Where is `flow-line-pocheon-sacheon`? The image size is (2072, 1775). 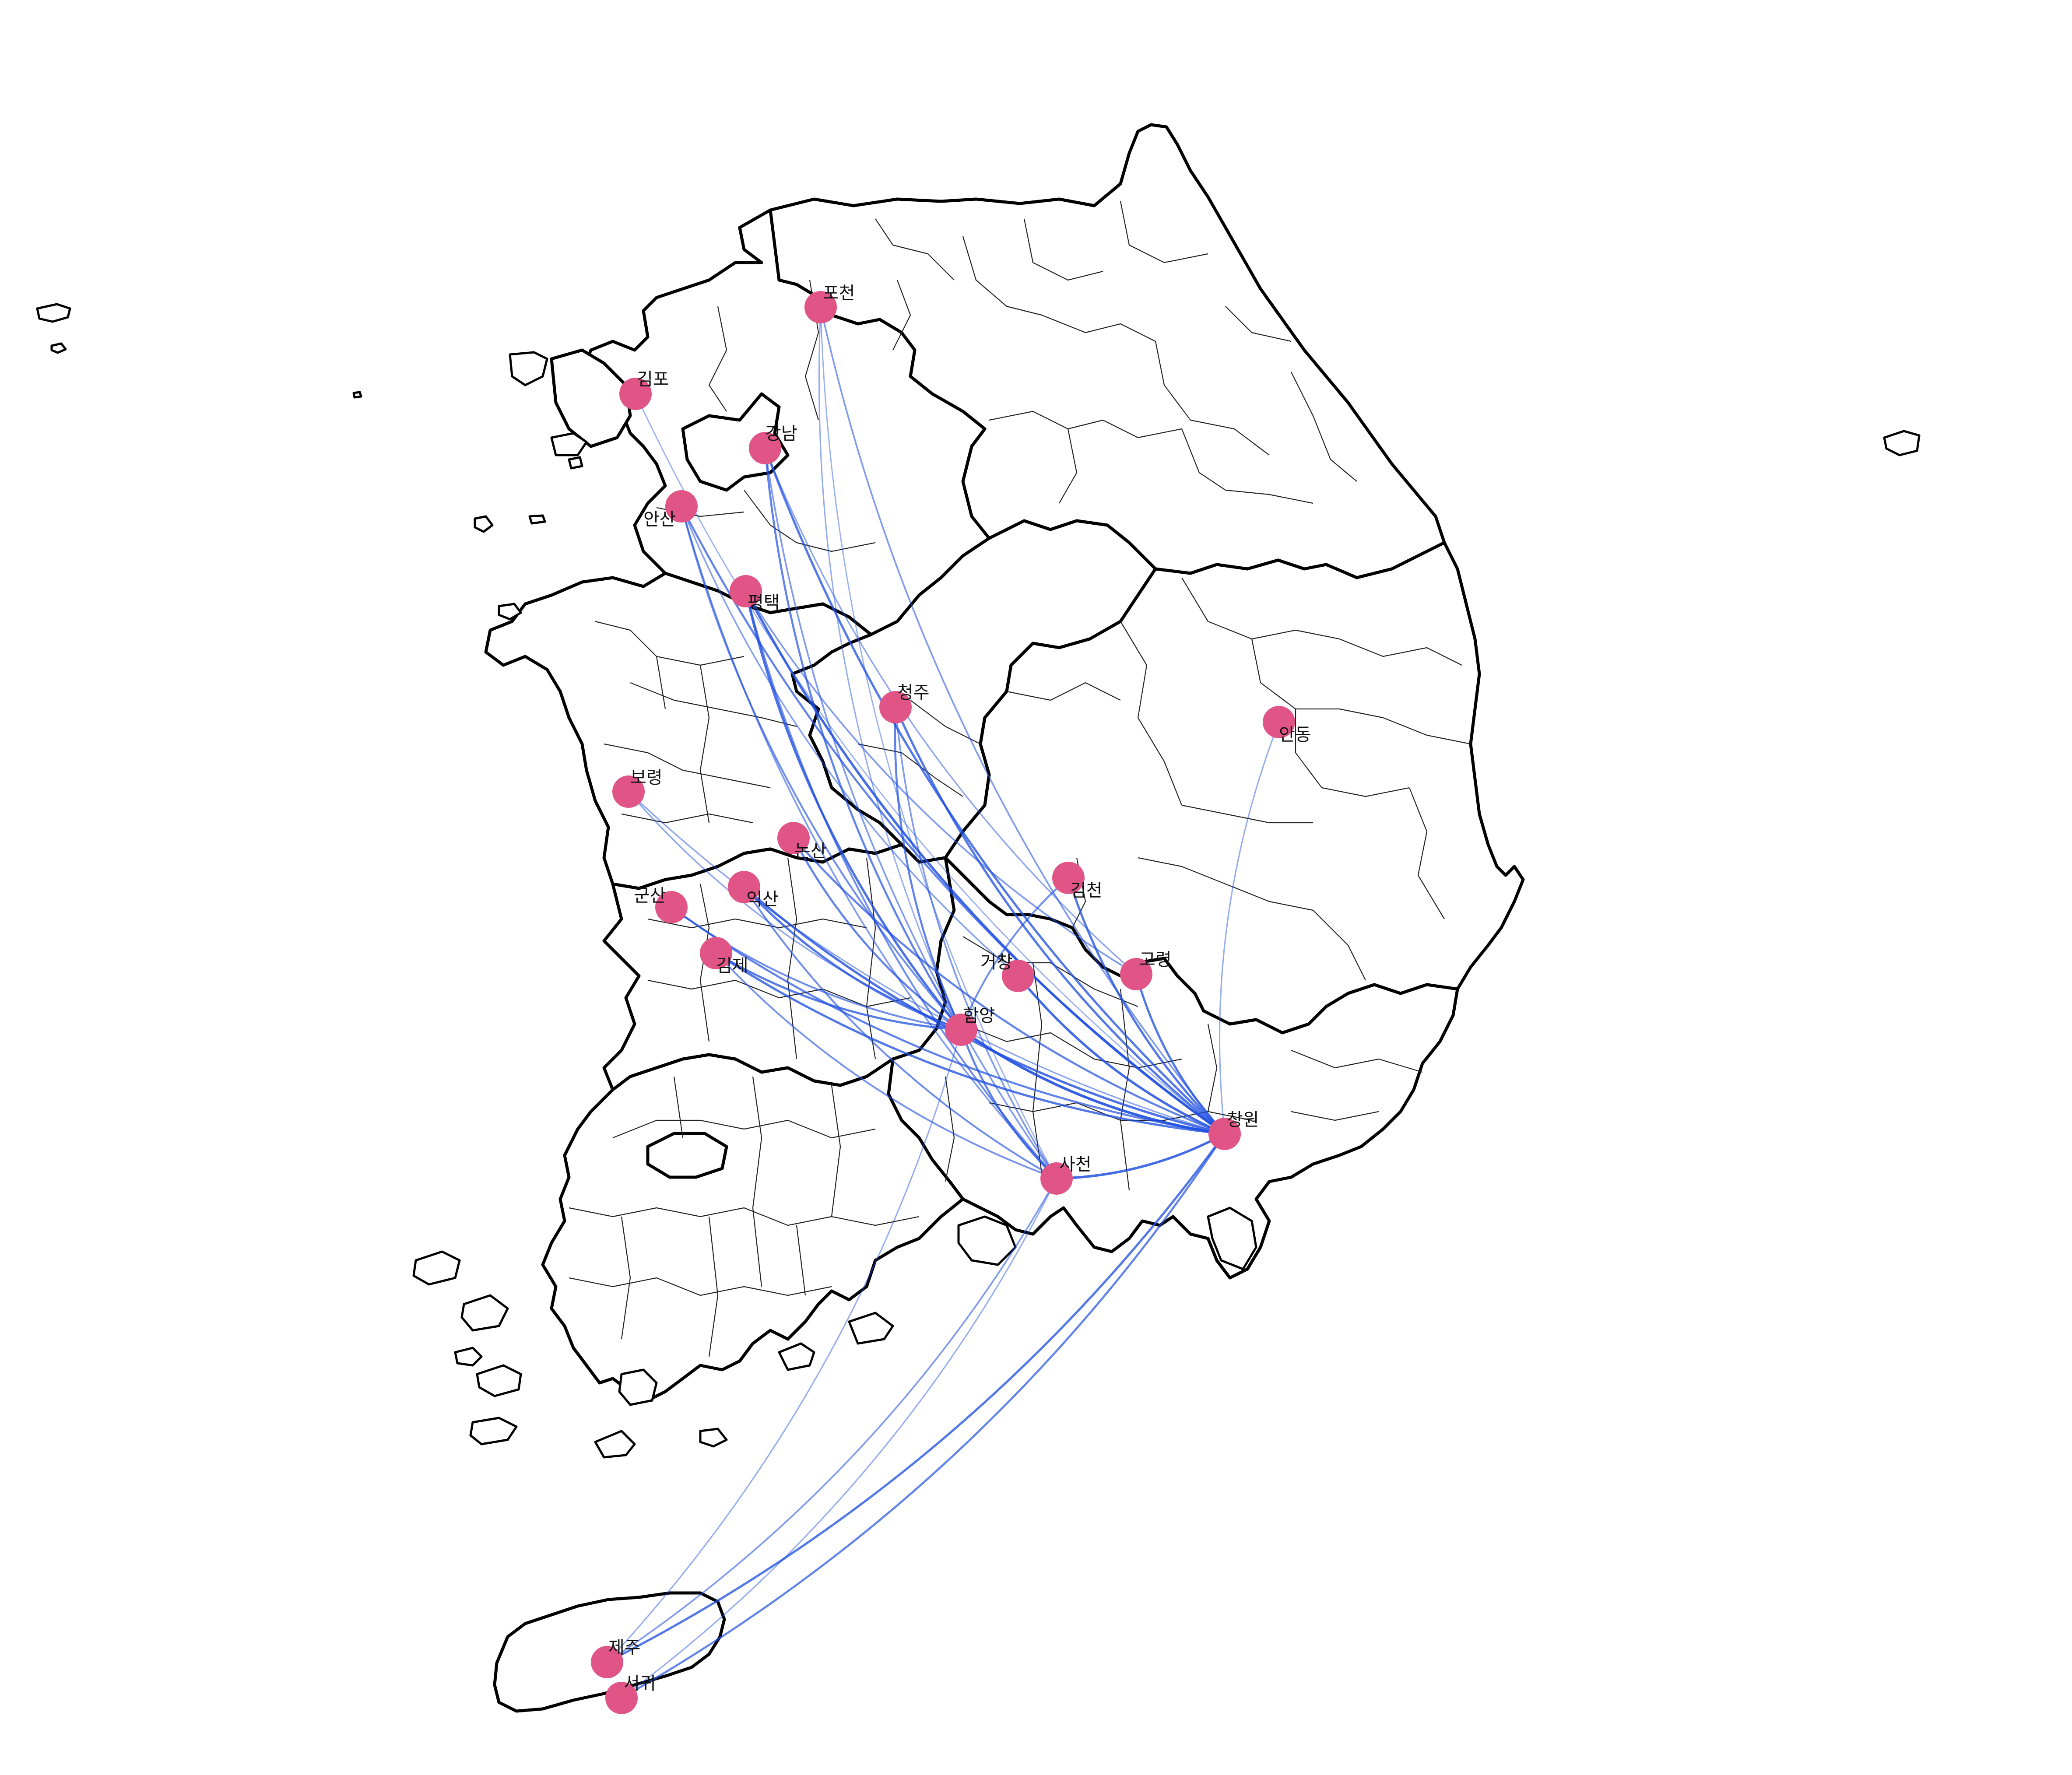
flow-line-pocheon-sacheon is located at coordinates (939, 742).